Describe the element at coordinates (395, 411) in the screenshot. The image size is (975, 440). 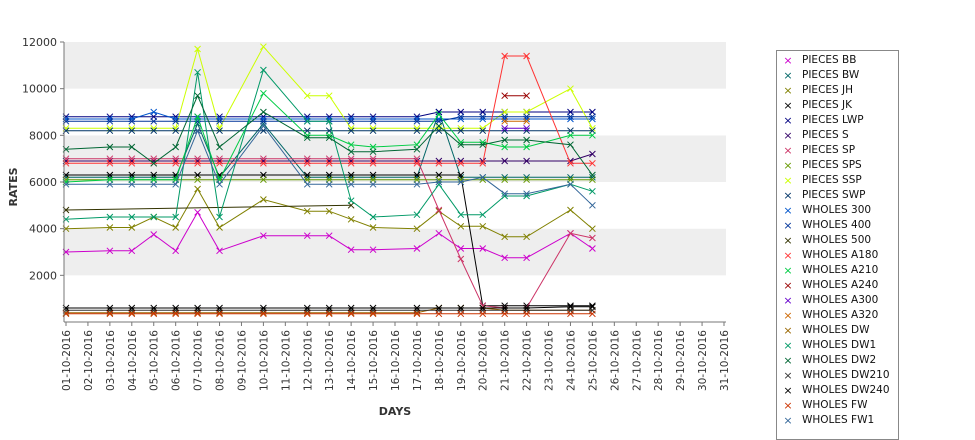
I see `x-axis-title: DAYS` at that location.